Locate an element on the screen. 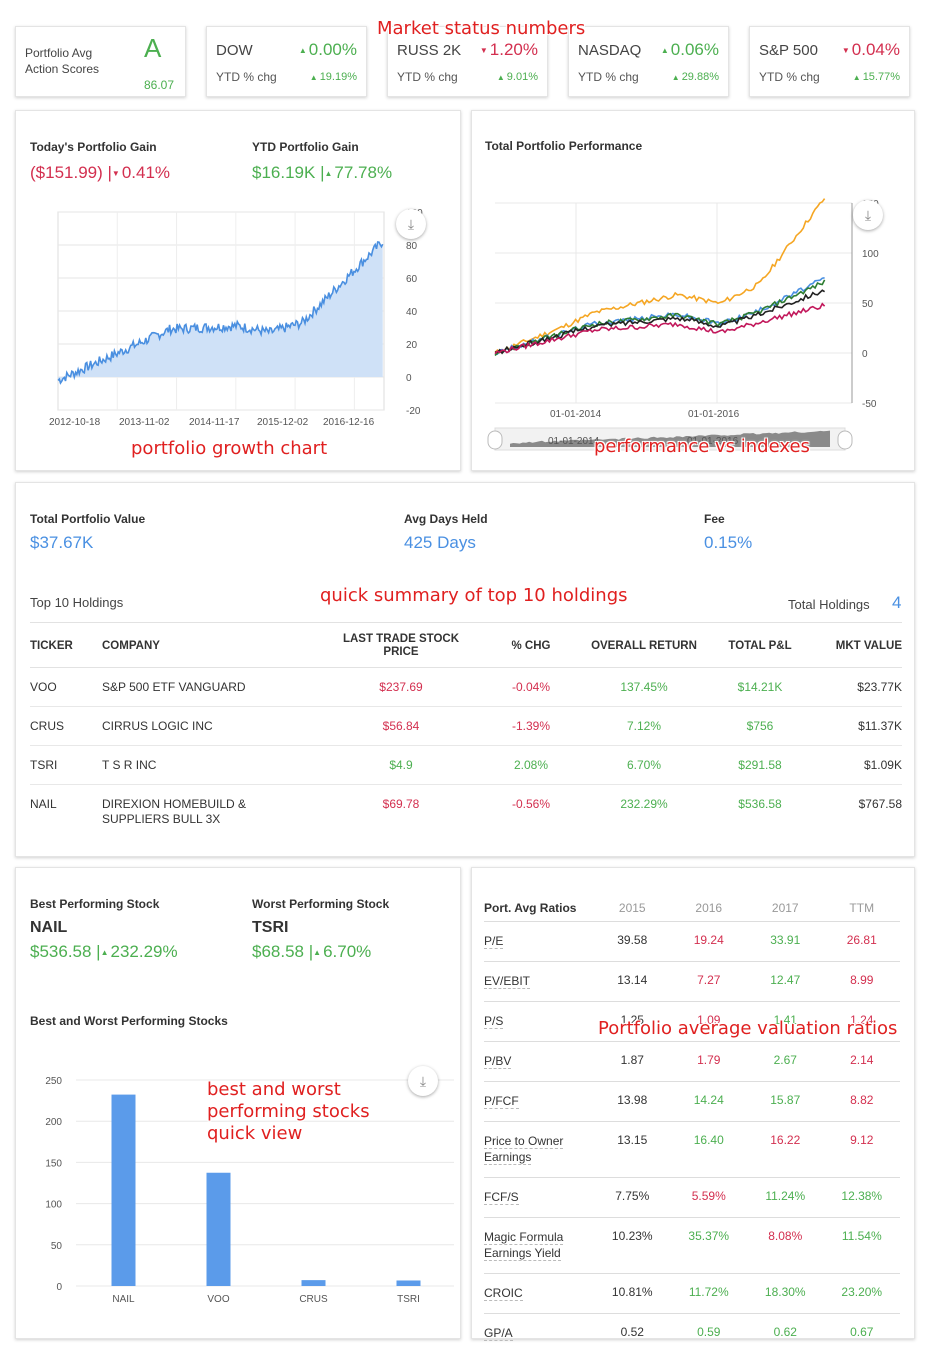  ratio-name: P/E is located at coordinates (494, 941).